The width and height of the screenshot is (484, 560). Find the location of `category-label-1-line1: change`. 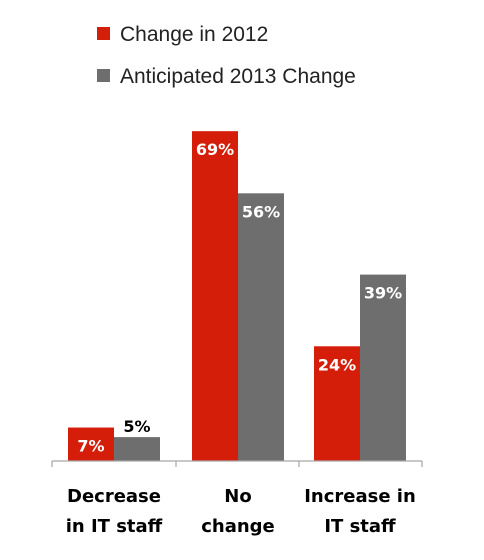

category-label-1-line1: change is located at coordinates (238, 526).